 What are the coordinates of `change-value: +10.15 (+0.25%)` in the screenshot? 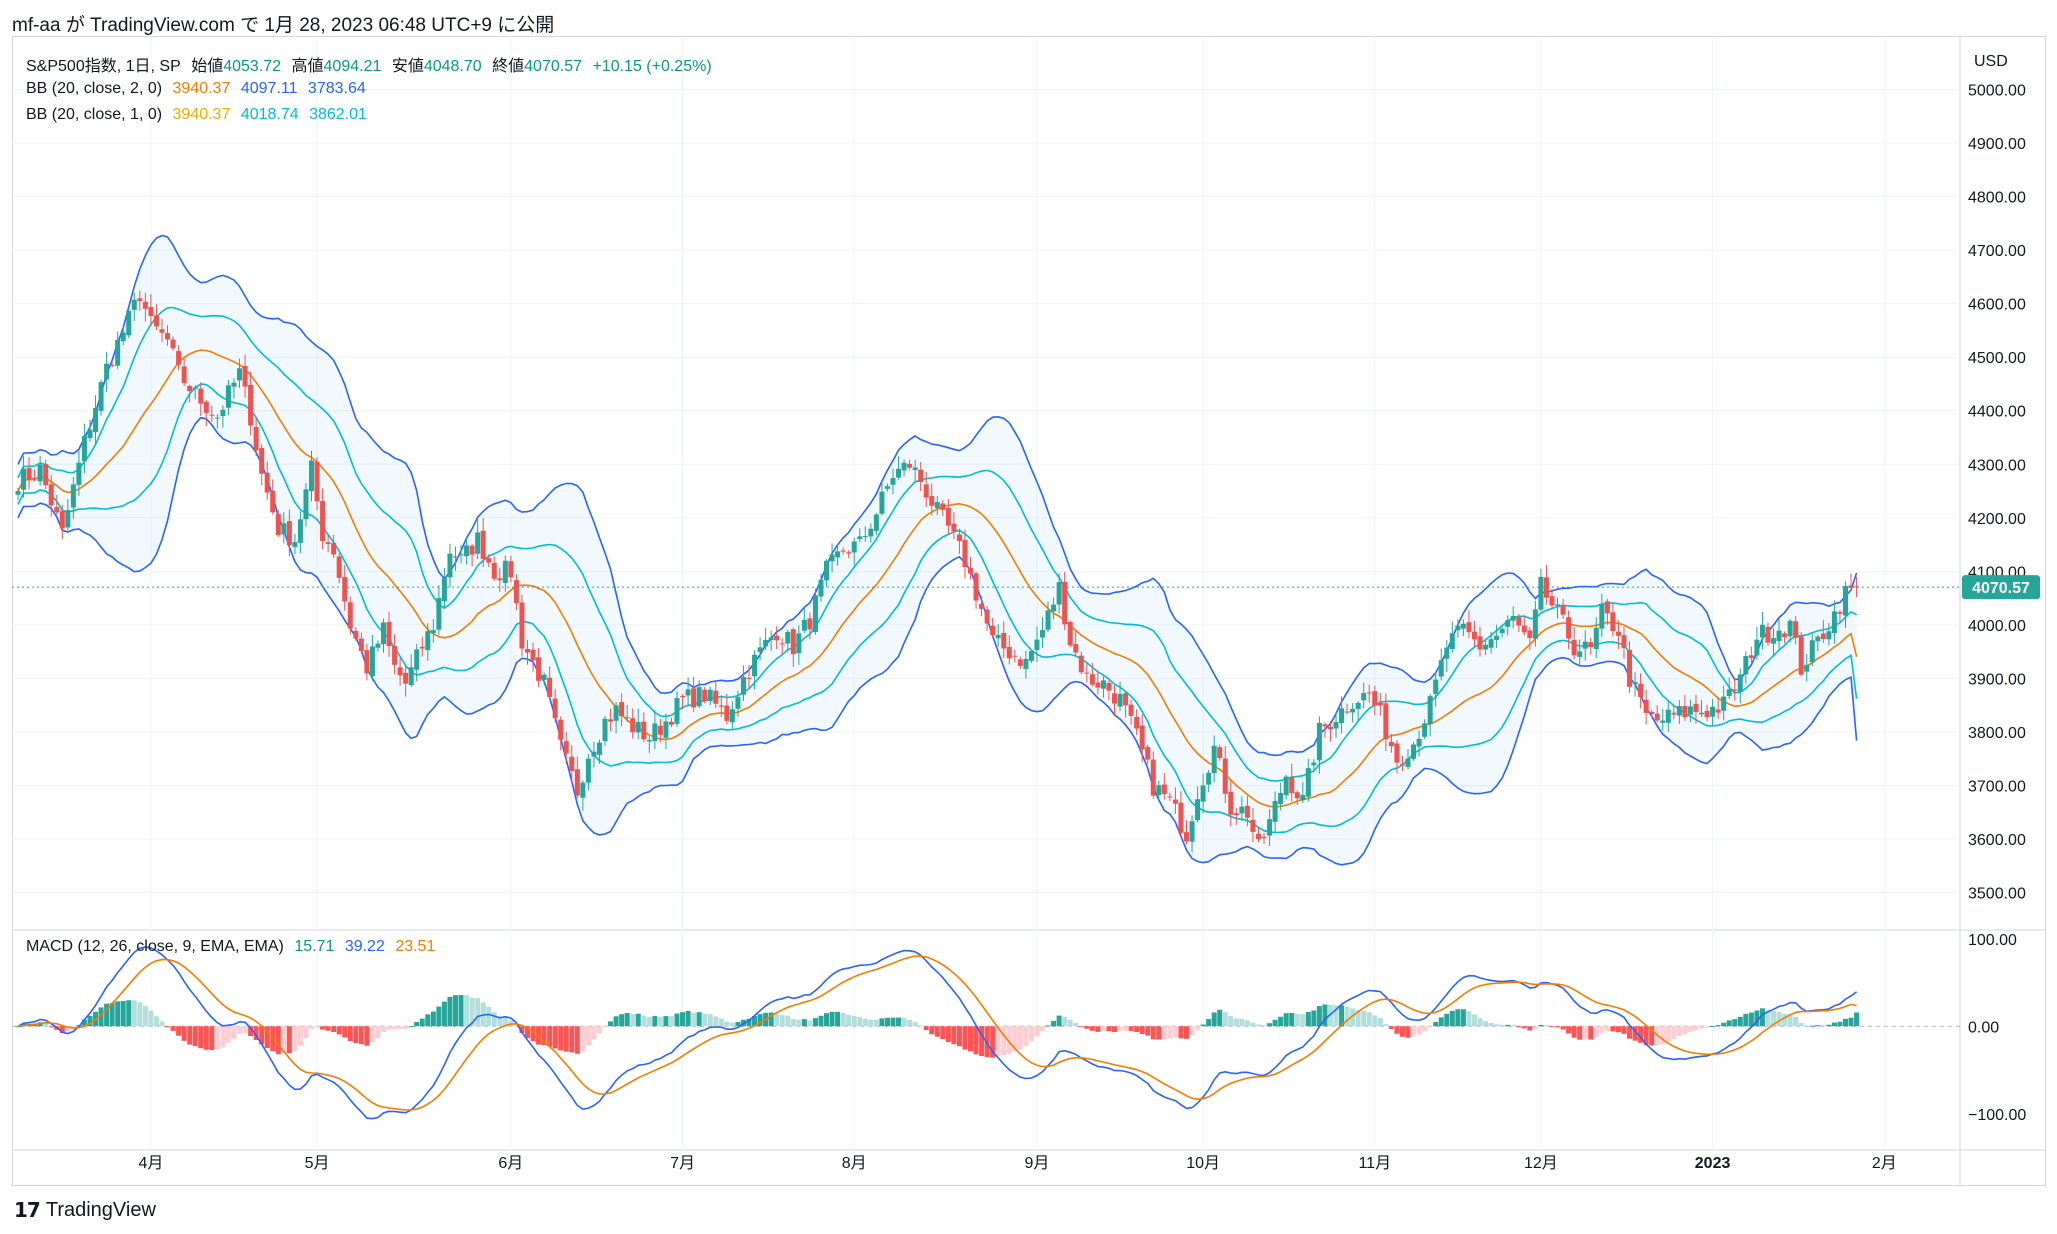 It's located at (652, 66).